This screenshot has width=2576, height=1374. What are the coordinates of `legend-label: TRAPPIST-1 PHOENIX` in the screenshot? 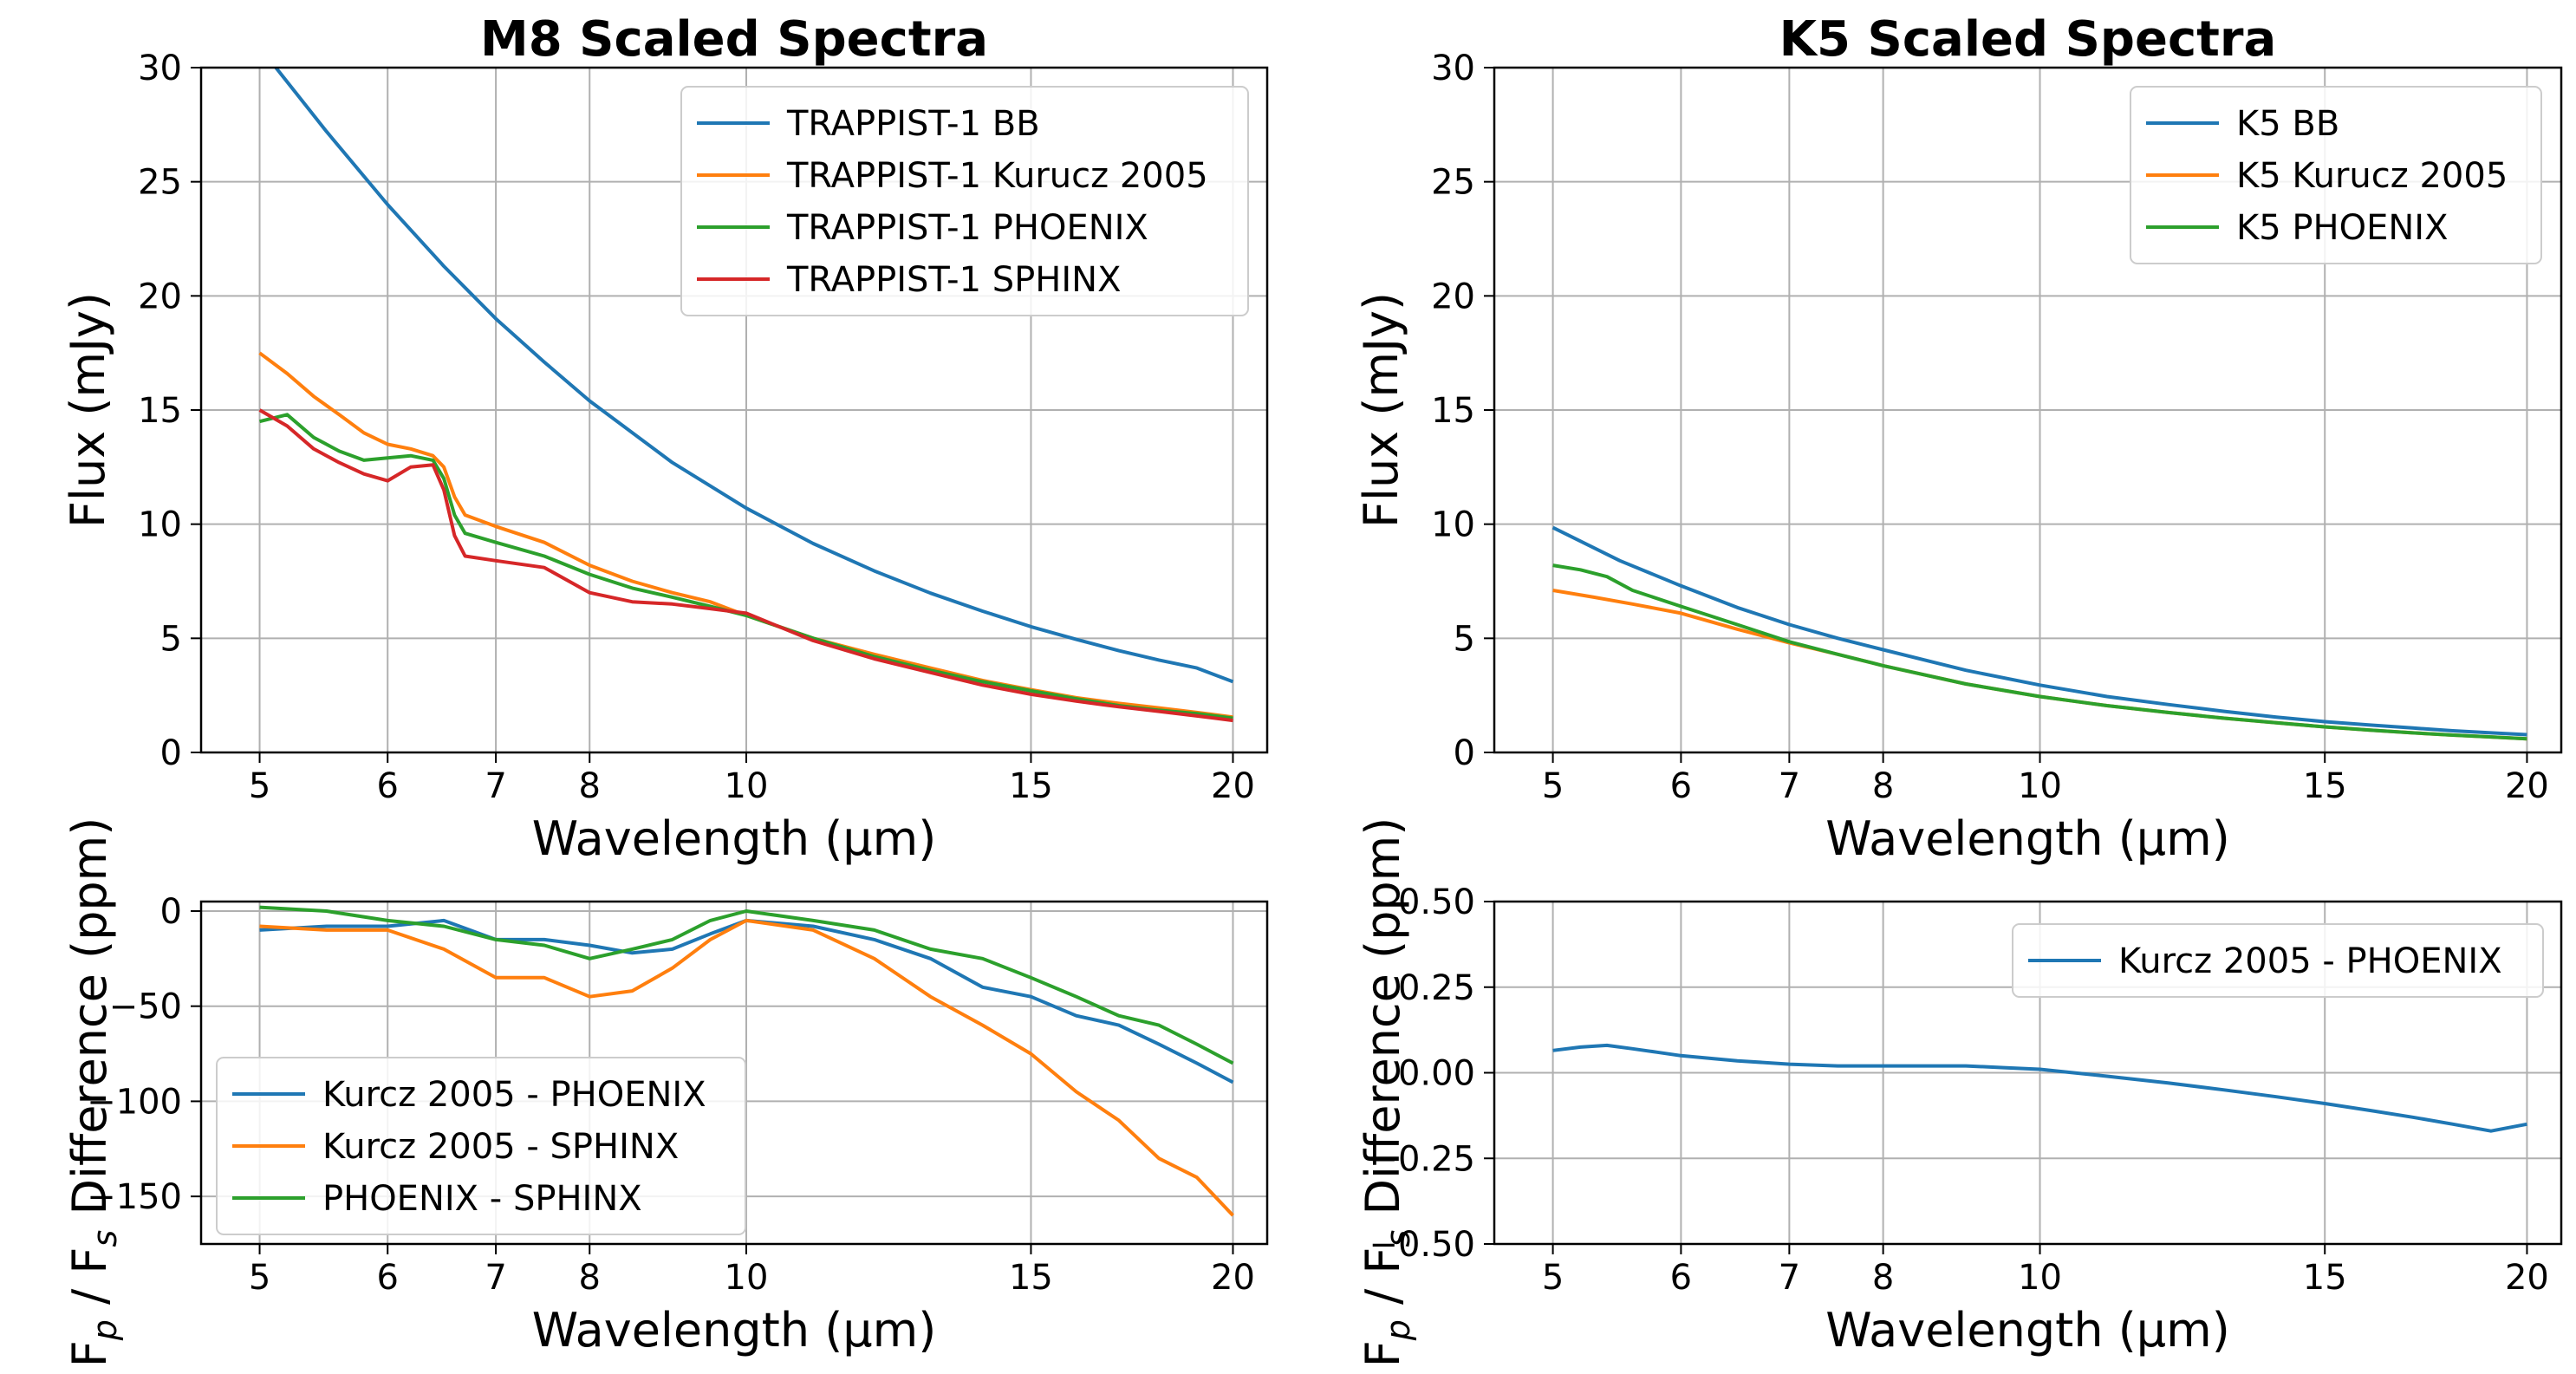 It's located at (967, 228).